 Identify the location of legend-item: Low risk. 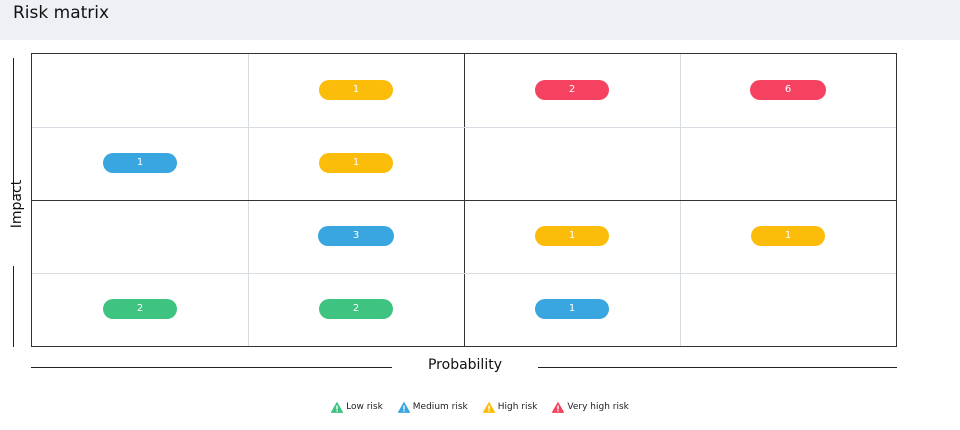
(357, 407).